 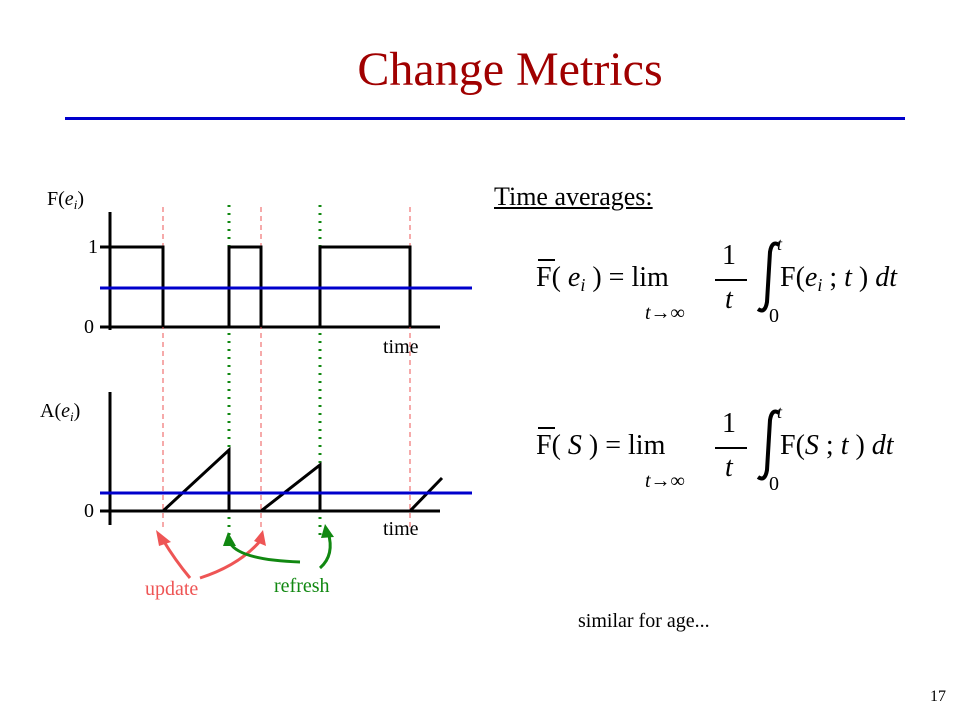 What do you see at coordinates (401, 529) in the screenshot?
I see `time-label-bottom: time` at bounding box center [401, 529].